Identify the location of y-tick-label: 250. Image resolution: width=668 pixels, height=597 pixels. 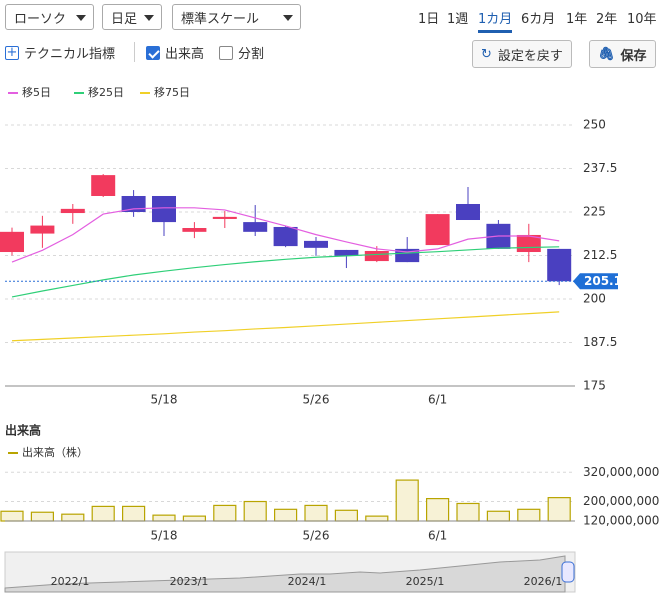
(594, 125).